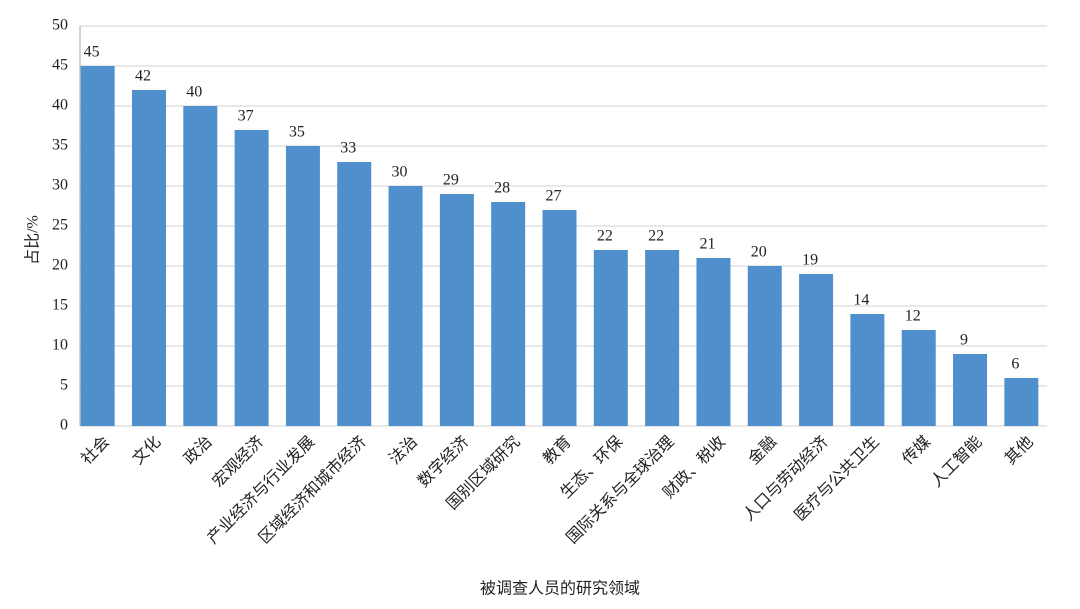  What do you see at coordinates (143, 76) in the screenshot?
I see `data-label: 42` at bounding box center [143, 76].